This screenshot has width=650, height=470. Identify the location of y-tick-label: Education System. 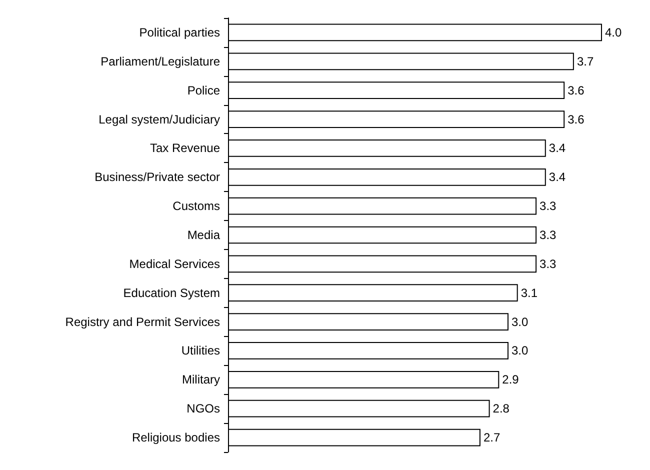
(171, 293).